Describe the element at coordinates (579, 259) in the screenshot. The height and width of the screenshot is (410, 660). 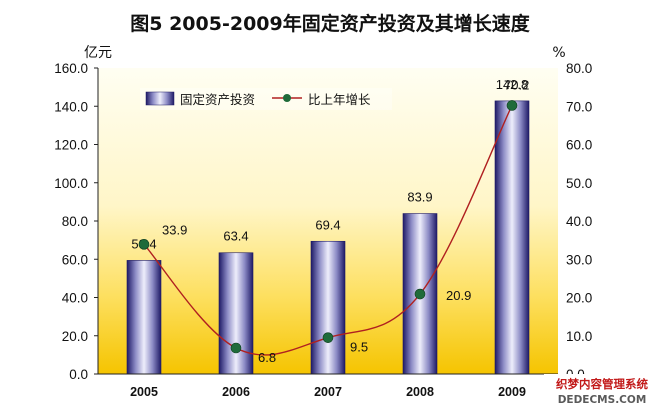
I see `y-right-tick-label: 30.0` at that location.